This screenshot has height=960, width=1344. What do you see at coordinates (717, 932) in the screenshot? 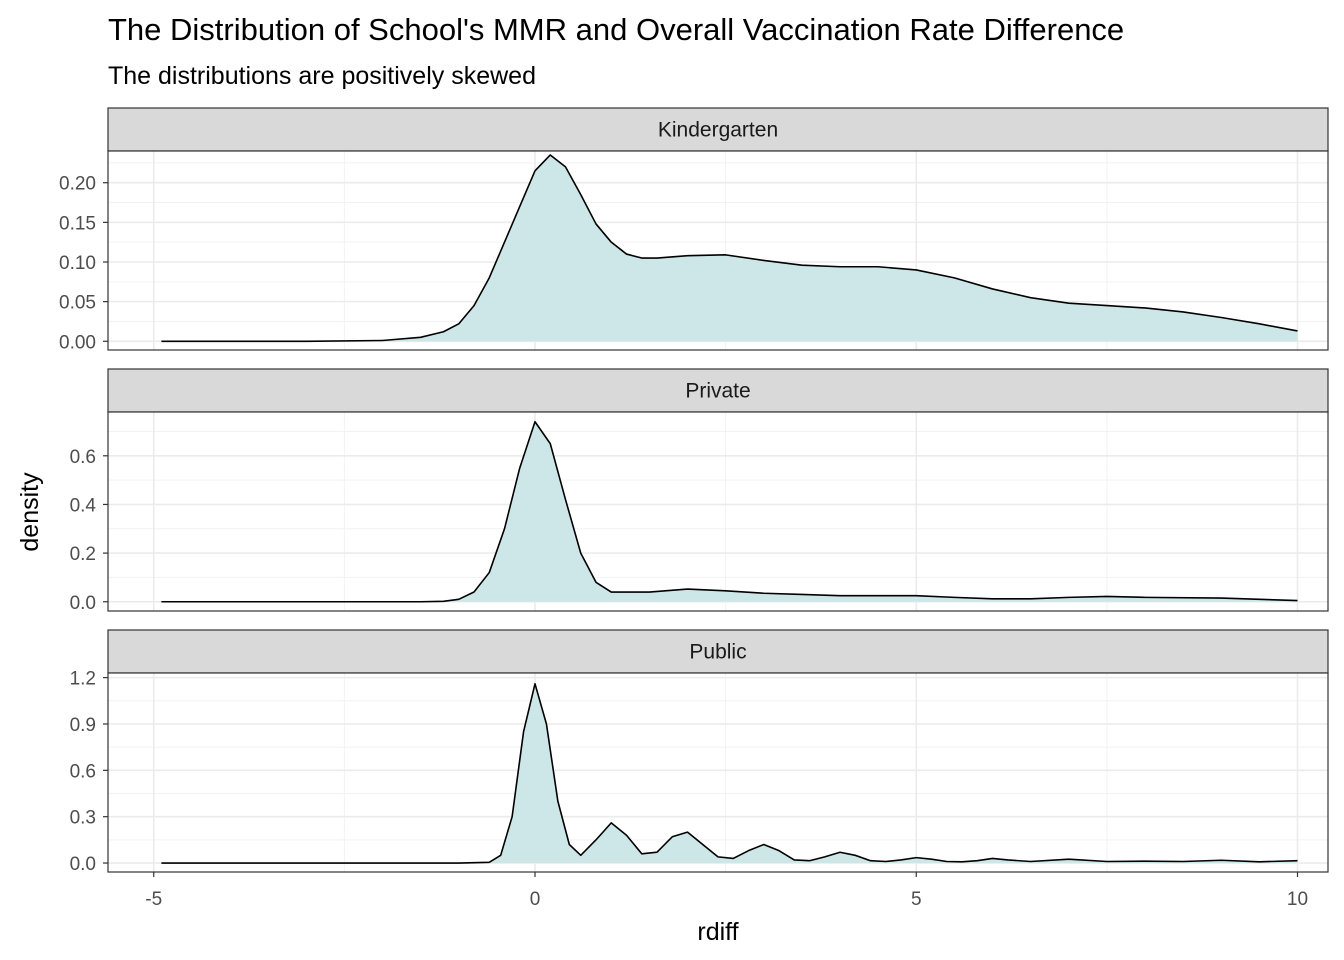
I see `x-axis-title: rdiff` at bounding box center [717, 932].